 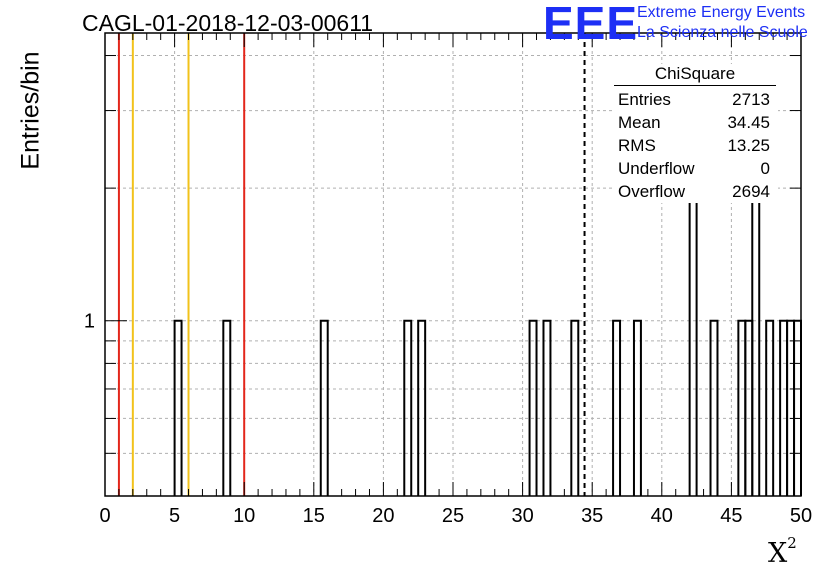 I want to click on stats-row-entries: Entries 2713, so click(x=695, y=99).